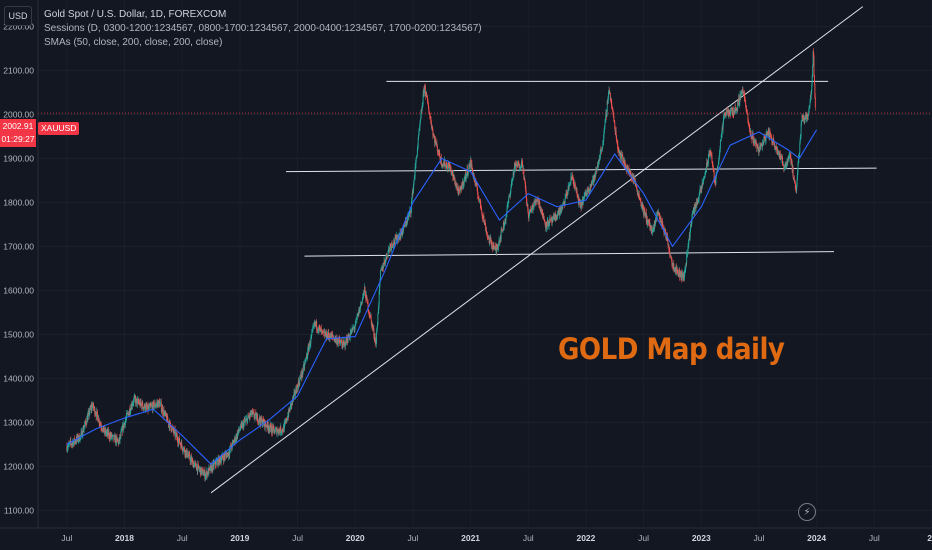 The image size is (932, 550). I want to click on y-tick-label: 2100.00, so click(18, 70).